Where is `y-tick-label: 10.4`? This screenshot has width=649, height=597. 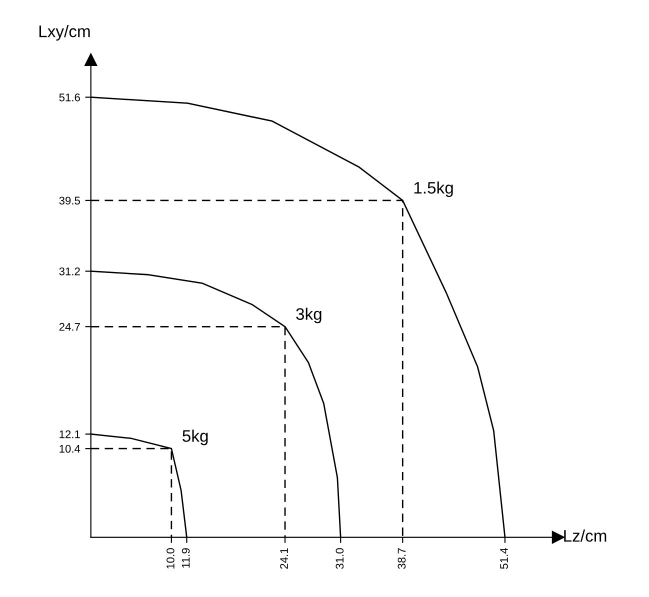 y-tick-label: 10.4 is located at coordinates (70, 448).